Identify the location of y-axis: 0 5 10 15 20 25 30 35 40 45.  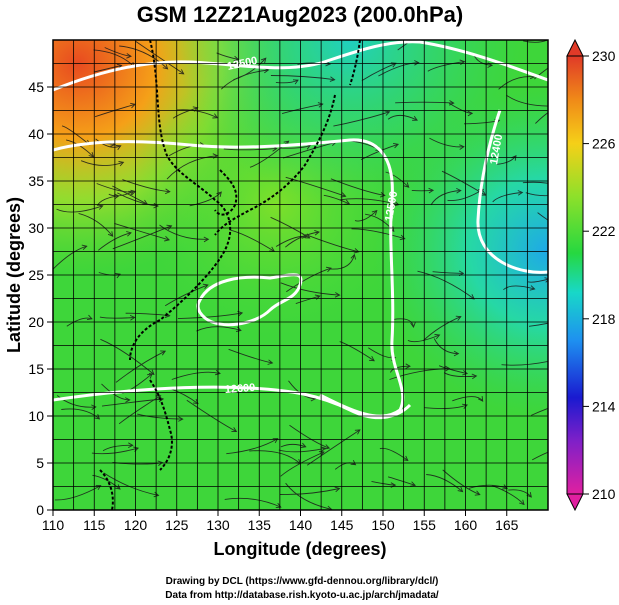
(40, 298).